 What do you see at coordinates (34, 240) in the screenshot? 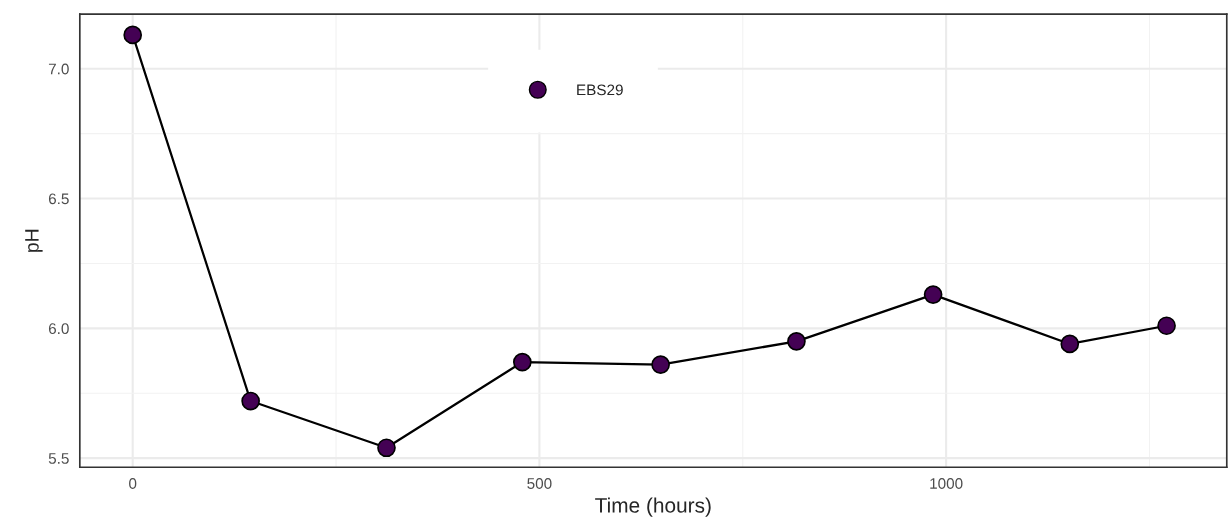
I see `y-axis-title: pH` at bounding box center [34, 240].